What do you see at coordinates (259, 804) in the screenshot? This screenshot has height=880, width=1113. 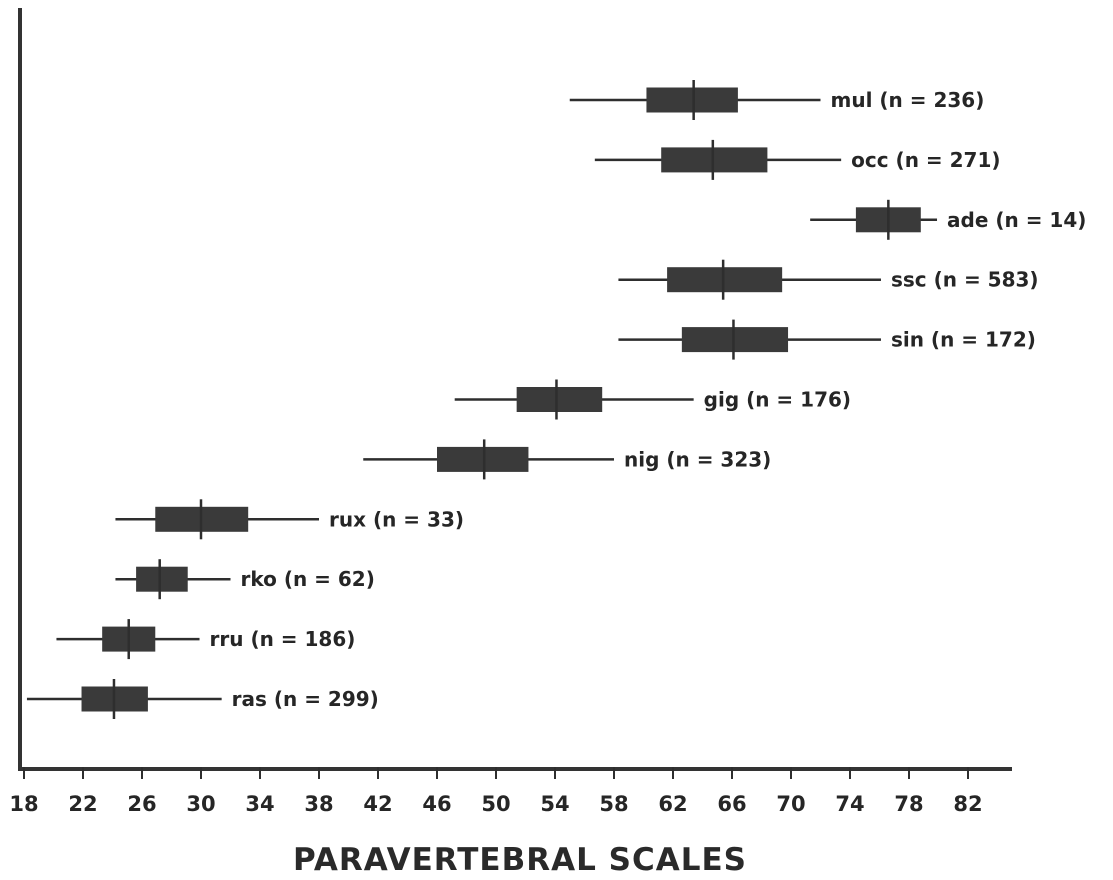 I see `x-tick-label: 34` at bounding box center [259, 804].